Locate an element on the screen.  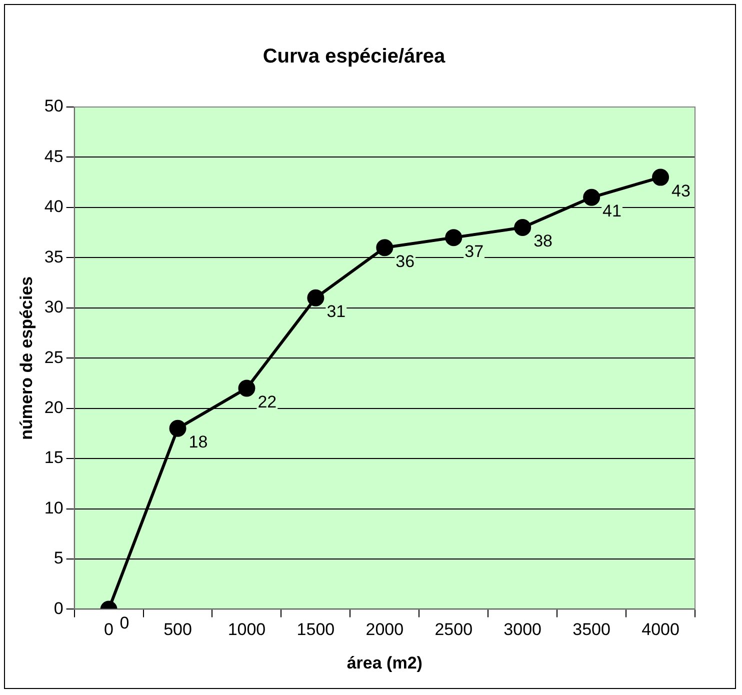
x-tick-label: 3500 is located at coordinates (591, 630).